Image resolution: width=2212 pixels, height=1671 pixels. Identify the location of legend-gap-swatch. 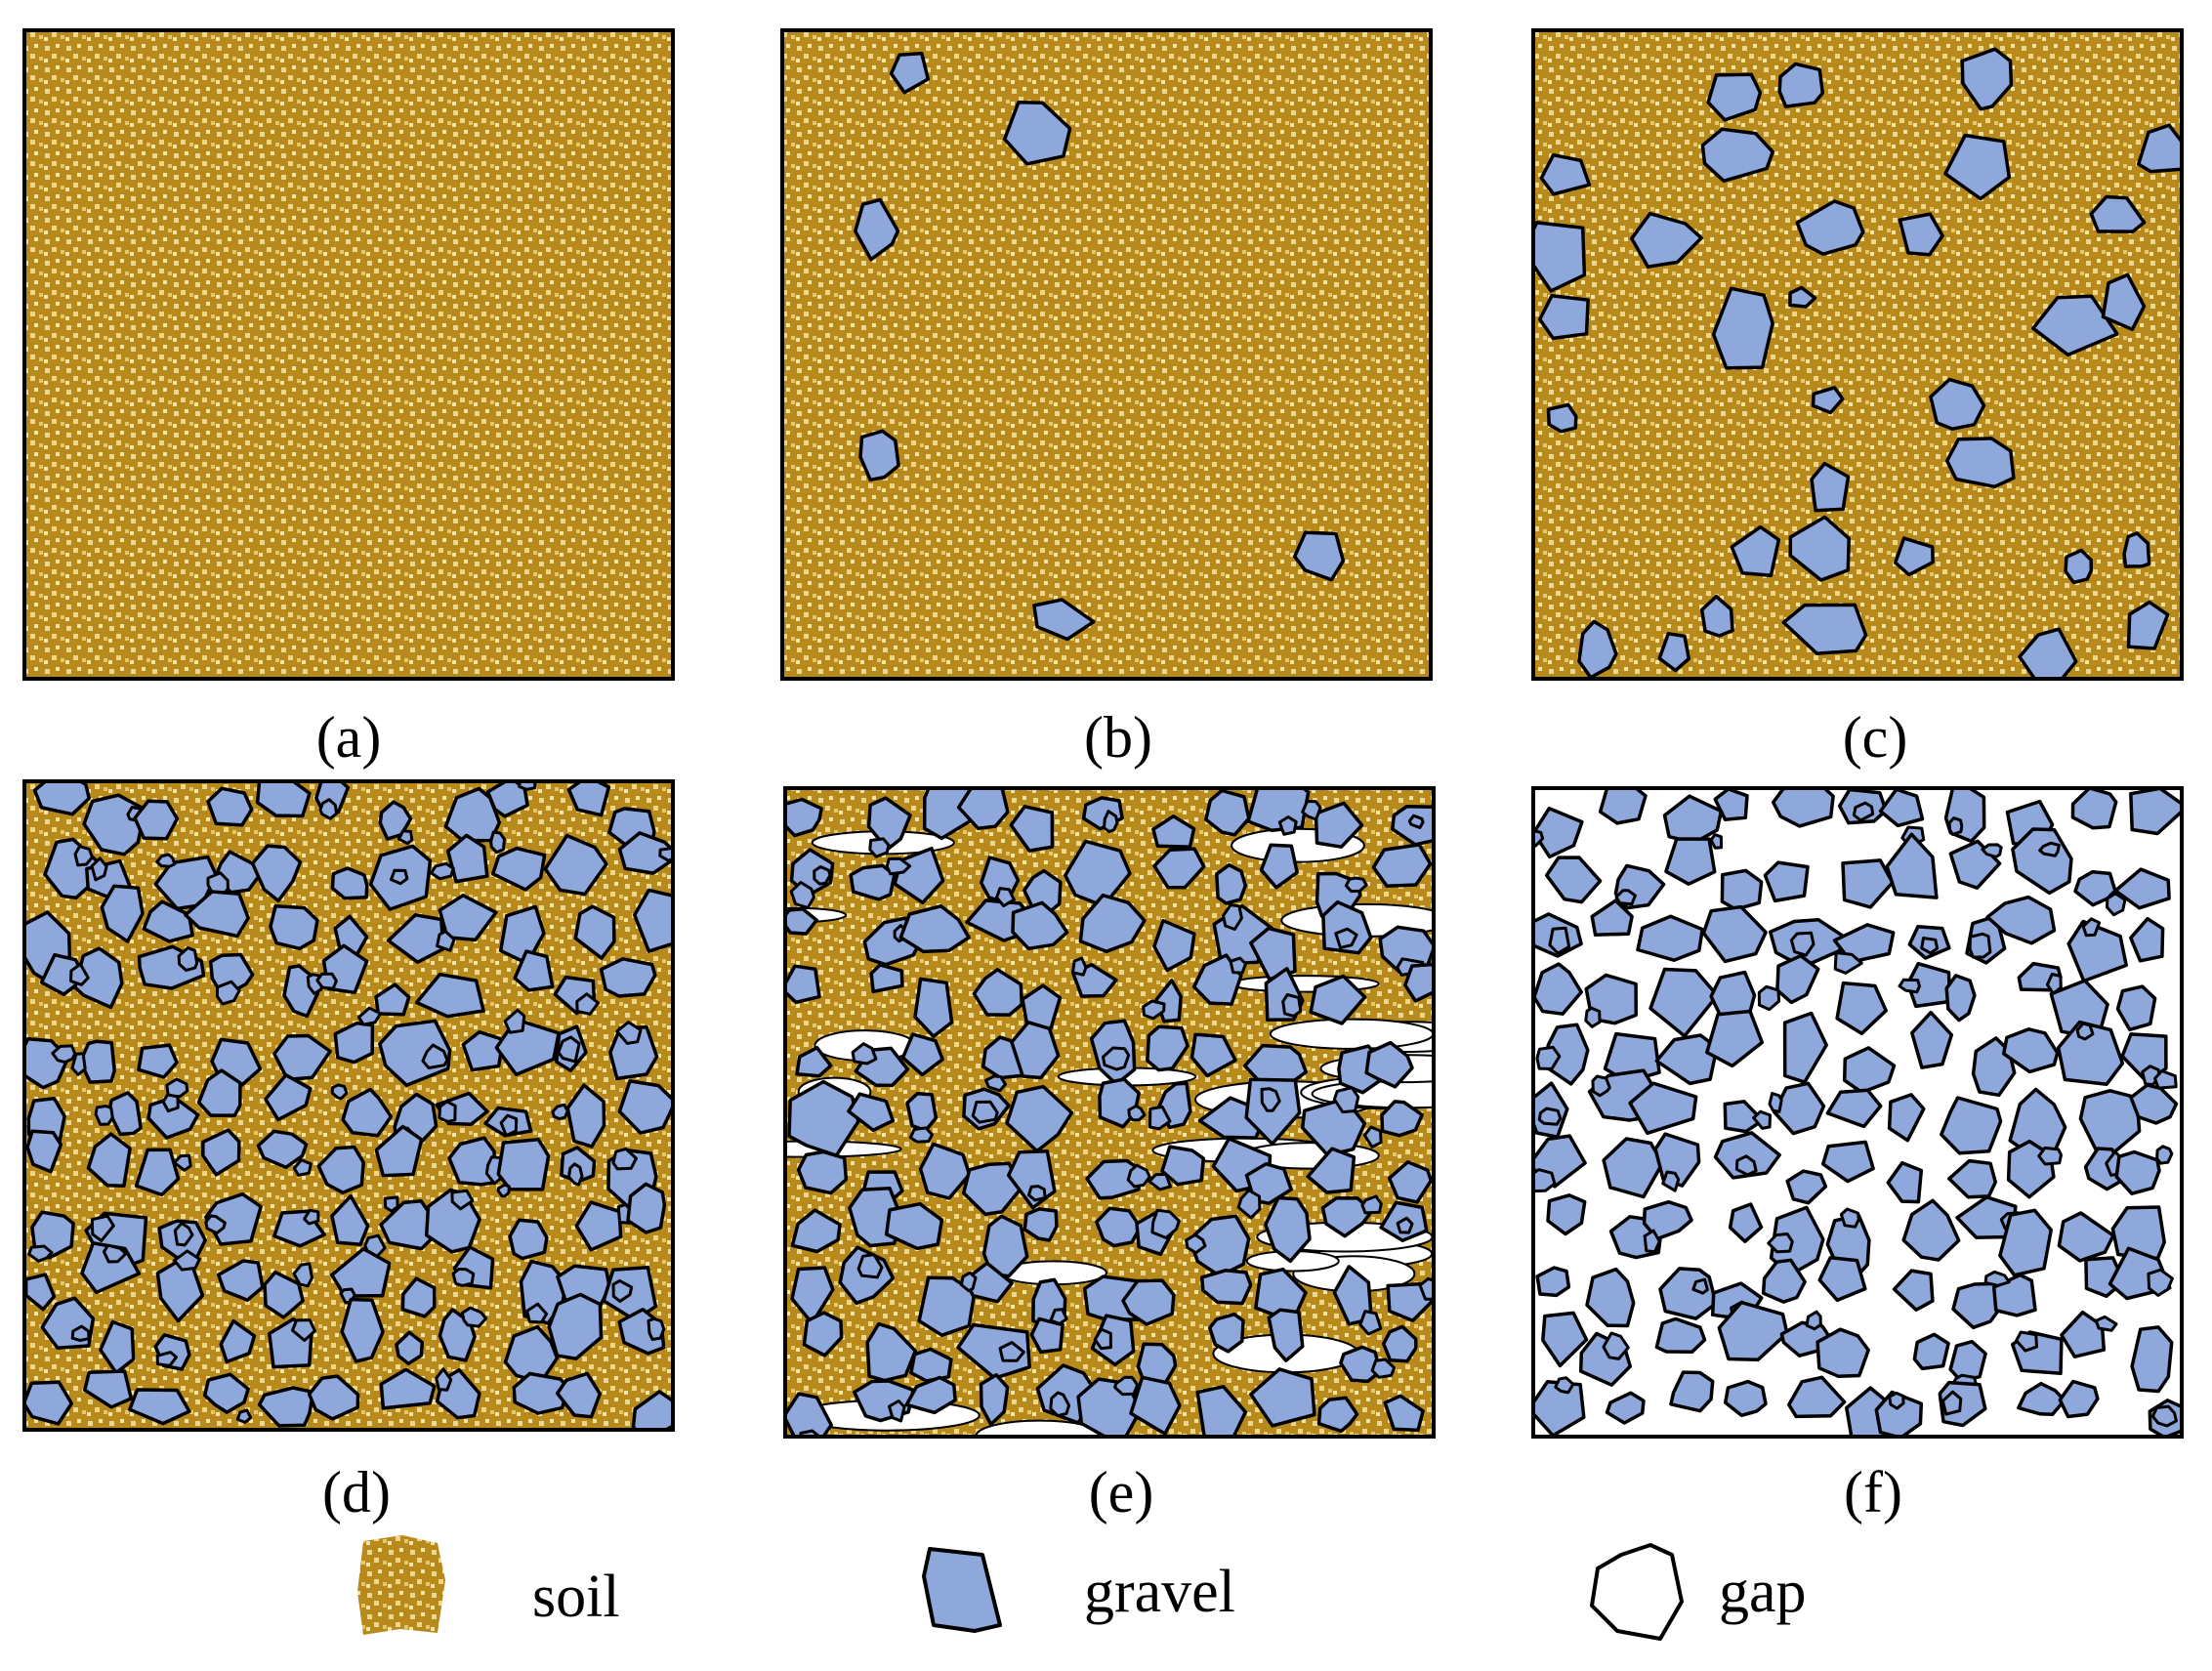
(1637, 1592).